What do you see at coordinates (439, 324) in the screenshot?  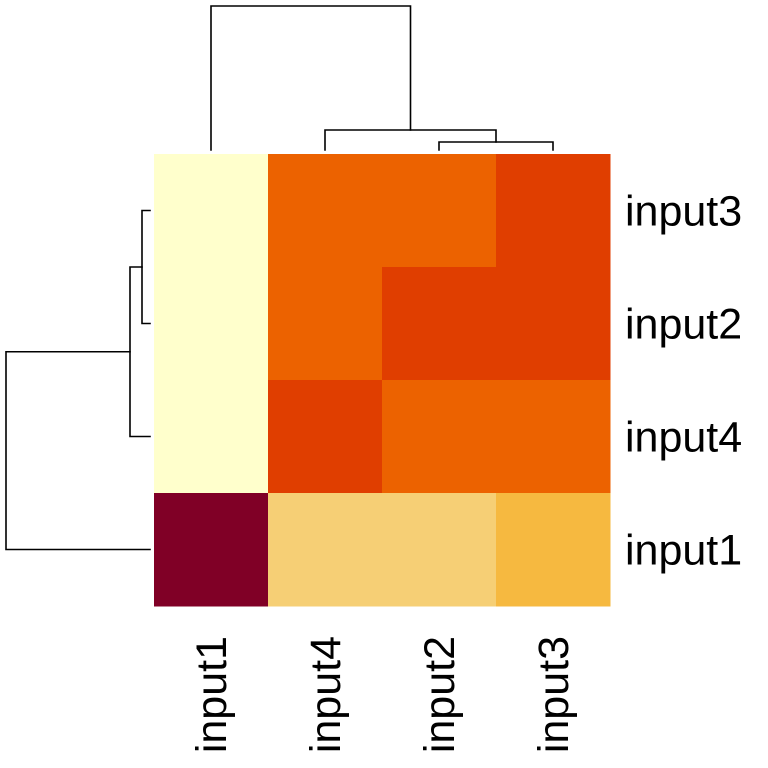 I see `heatmap-cell-input2-input2` at bounding box center [439, 324].